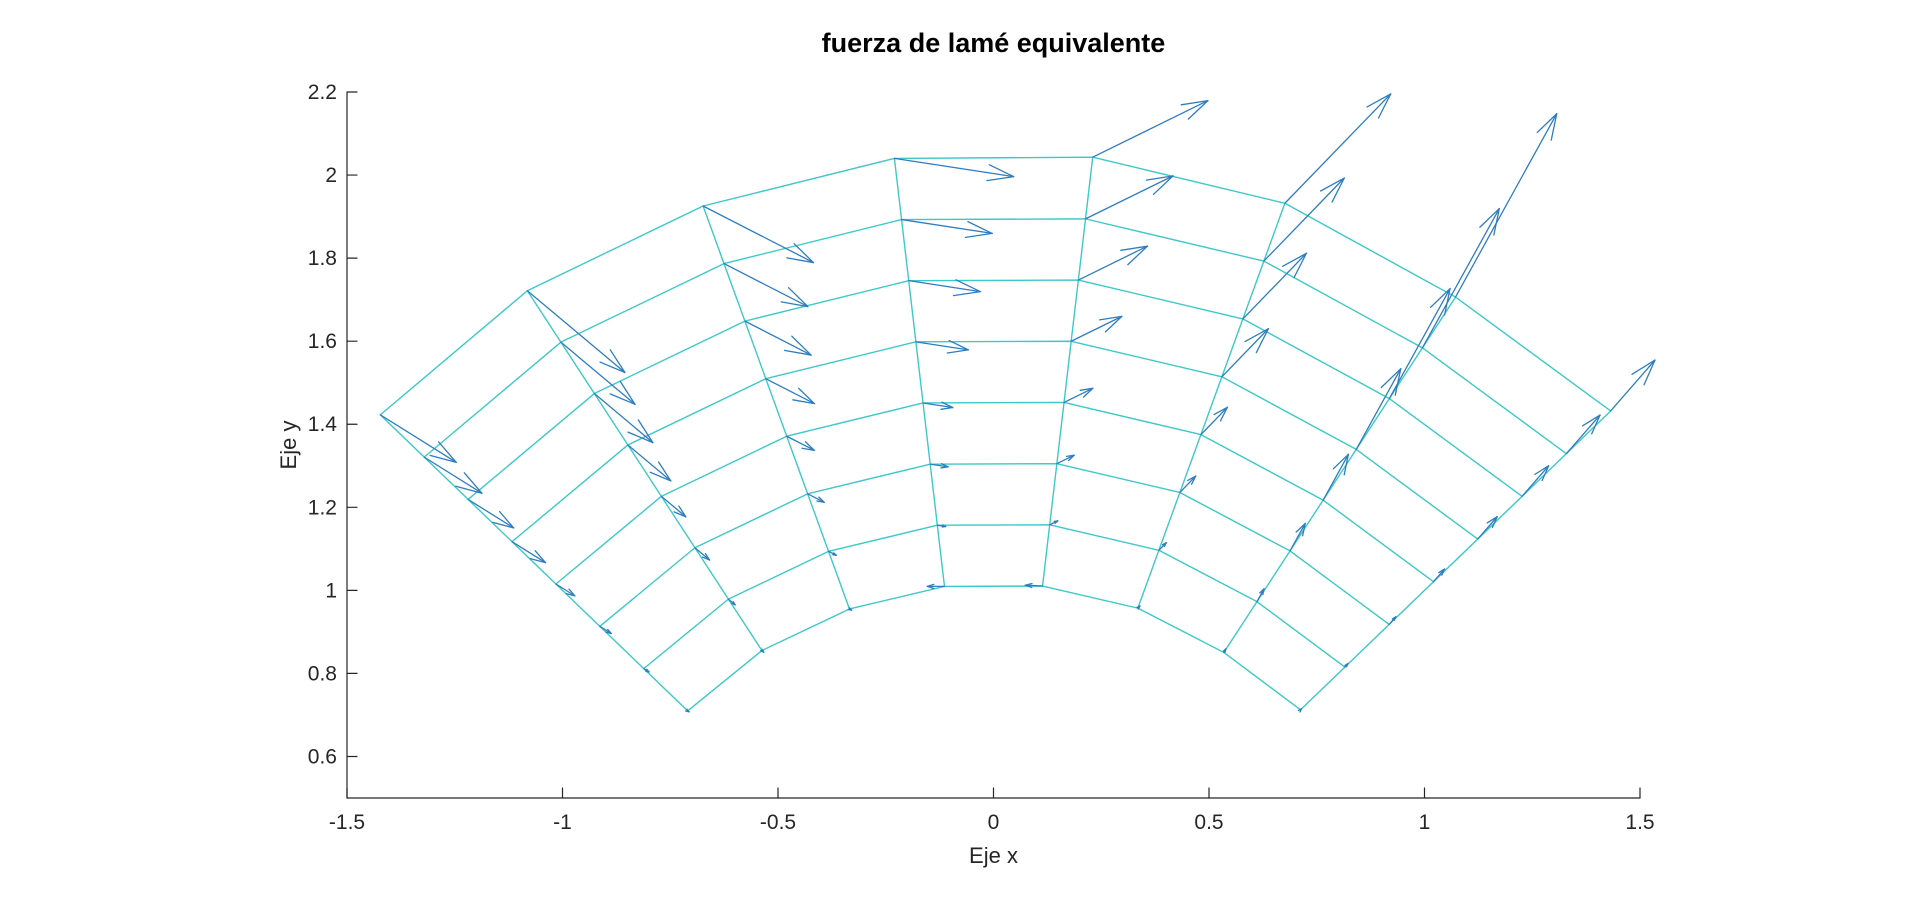 Image resolution: width=1920 pixels, height=899 pixels. What do you see at coordinates (322, 258) in the screenshot?
I see `y-tick-label: 1.8` at bounding box center [322, 258].